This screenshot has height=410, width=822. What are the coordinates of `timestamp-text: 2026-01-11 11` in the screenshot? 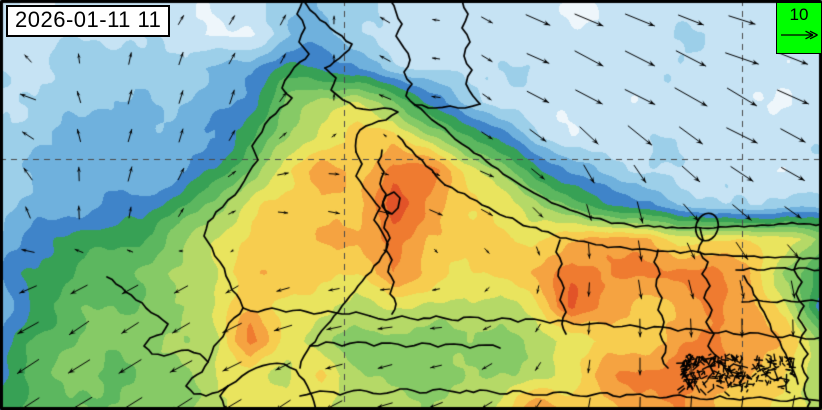 It's located at (88, 19).